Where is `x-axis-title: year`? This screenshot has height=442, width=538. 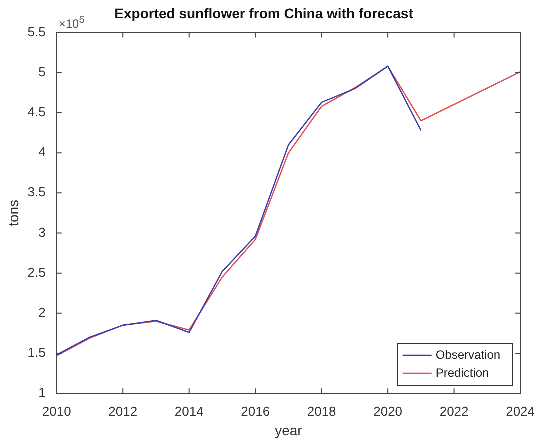 x-axis-title: year is located at coordinates (289, 430).